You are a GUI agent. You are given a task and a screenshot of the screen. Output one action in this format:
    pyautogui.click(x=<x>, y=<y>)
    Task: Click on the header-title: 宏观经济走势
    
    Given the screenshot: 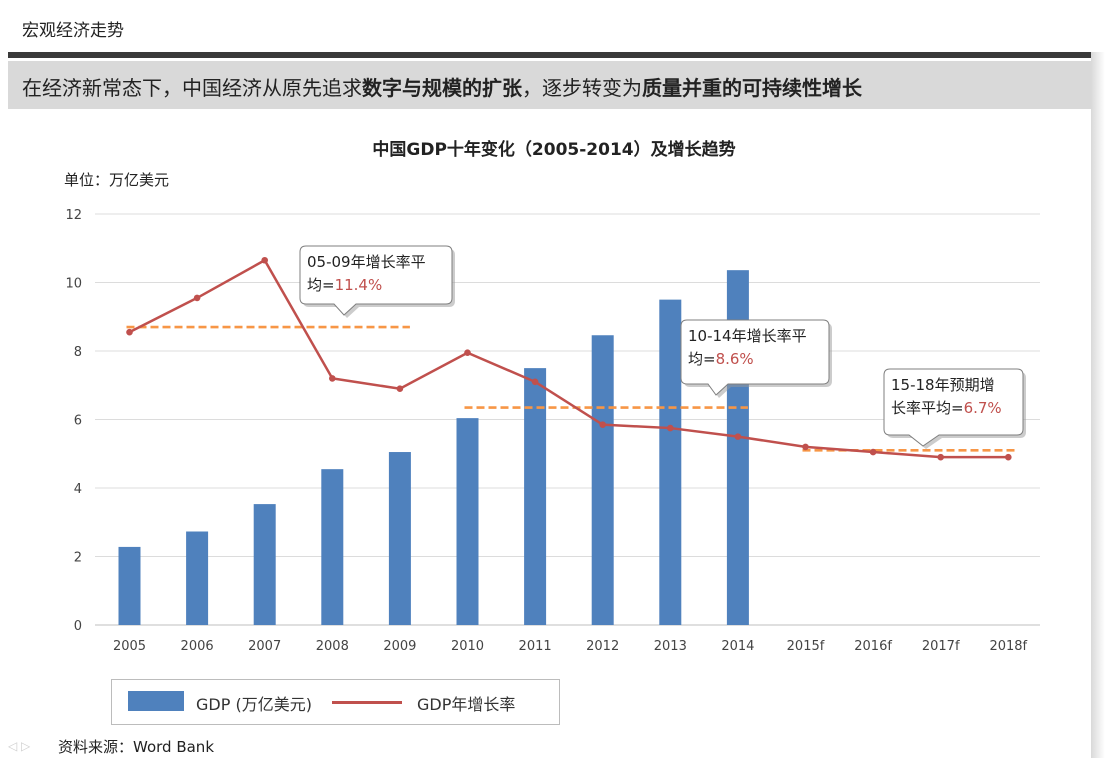 What is the action you would take?
    pyautogui.click(x=73, y=31)
    